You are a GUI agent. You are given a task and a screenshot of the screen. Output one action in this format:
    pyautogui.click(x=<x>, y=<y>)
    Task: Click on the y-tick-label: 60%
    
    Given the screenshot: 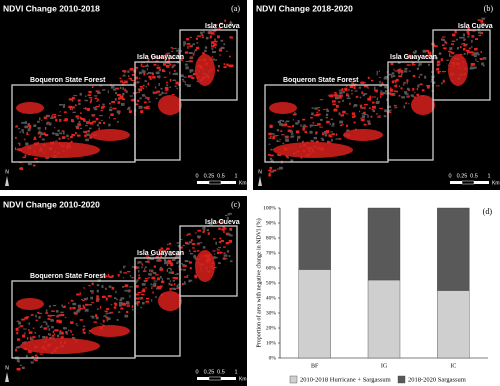 What is the action you would take?
    pyautogui.click(x=271, y=268)
    